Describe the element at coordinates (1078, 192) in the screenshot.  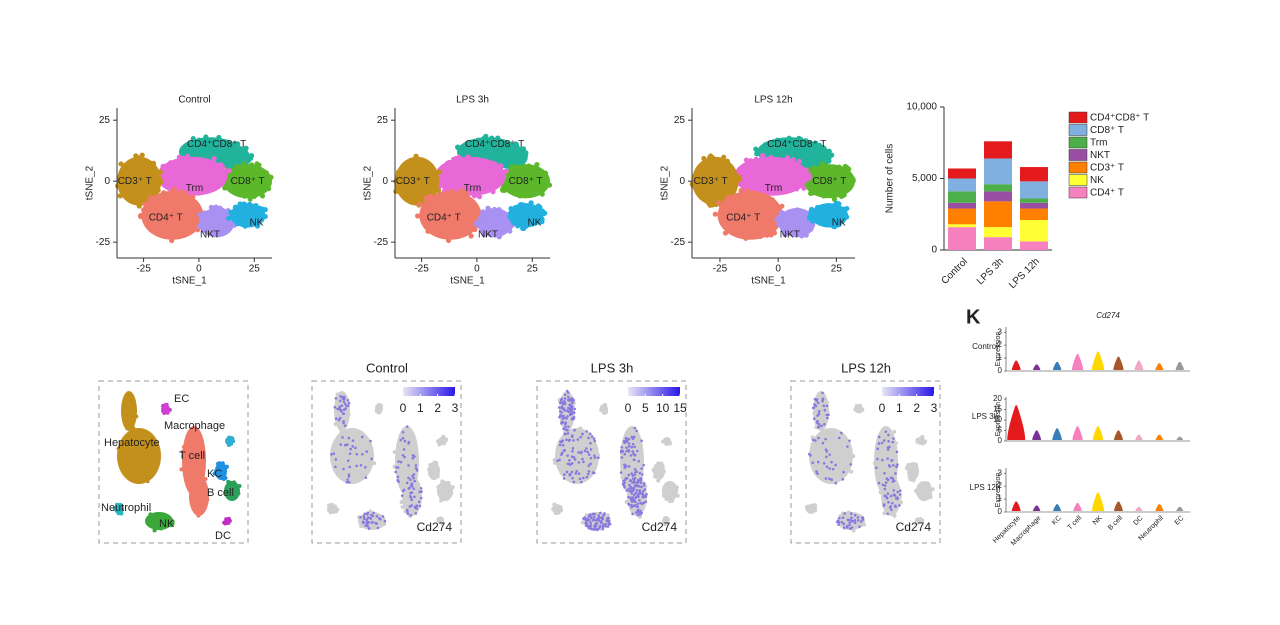
I see `legend-swatch` at that location.